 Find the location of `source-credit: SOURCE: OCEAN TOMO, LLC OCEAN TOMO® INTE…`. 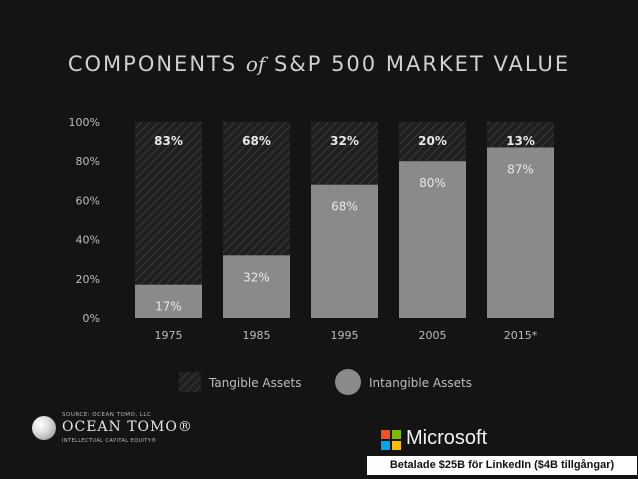

source-credit: SOURCE: OCEAN TOMO, LLC OCEAN TOMO® INTE… is located at coordinates (117, 432).